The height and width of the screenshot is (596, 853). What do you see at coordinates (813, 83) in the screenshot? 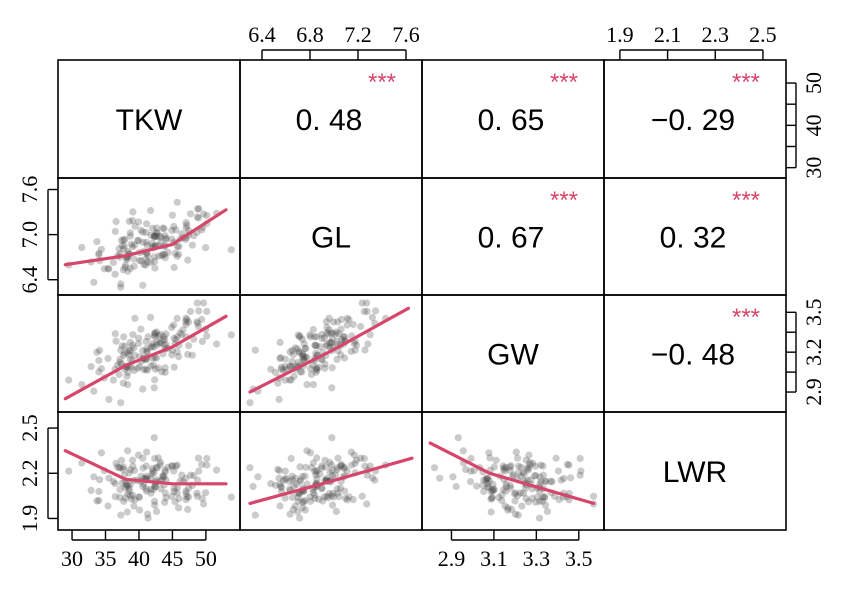
I see `tick-label: 50` at bounding box center [813, 83].